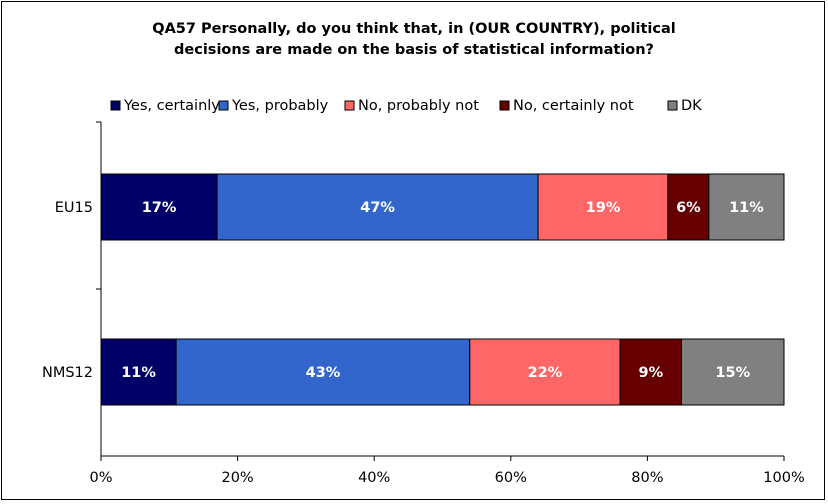 Image resolution: width=828 pixels, height=504 pixels. Describe the element at coordinates (783, 478) in the screenshot. I see `x-tick-label-5: 100%` at that location.